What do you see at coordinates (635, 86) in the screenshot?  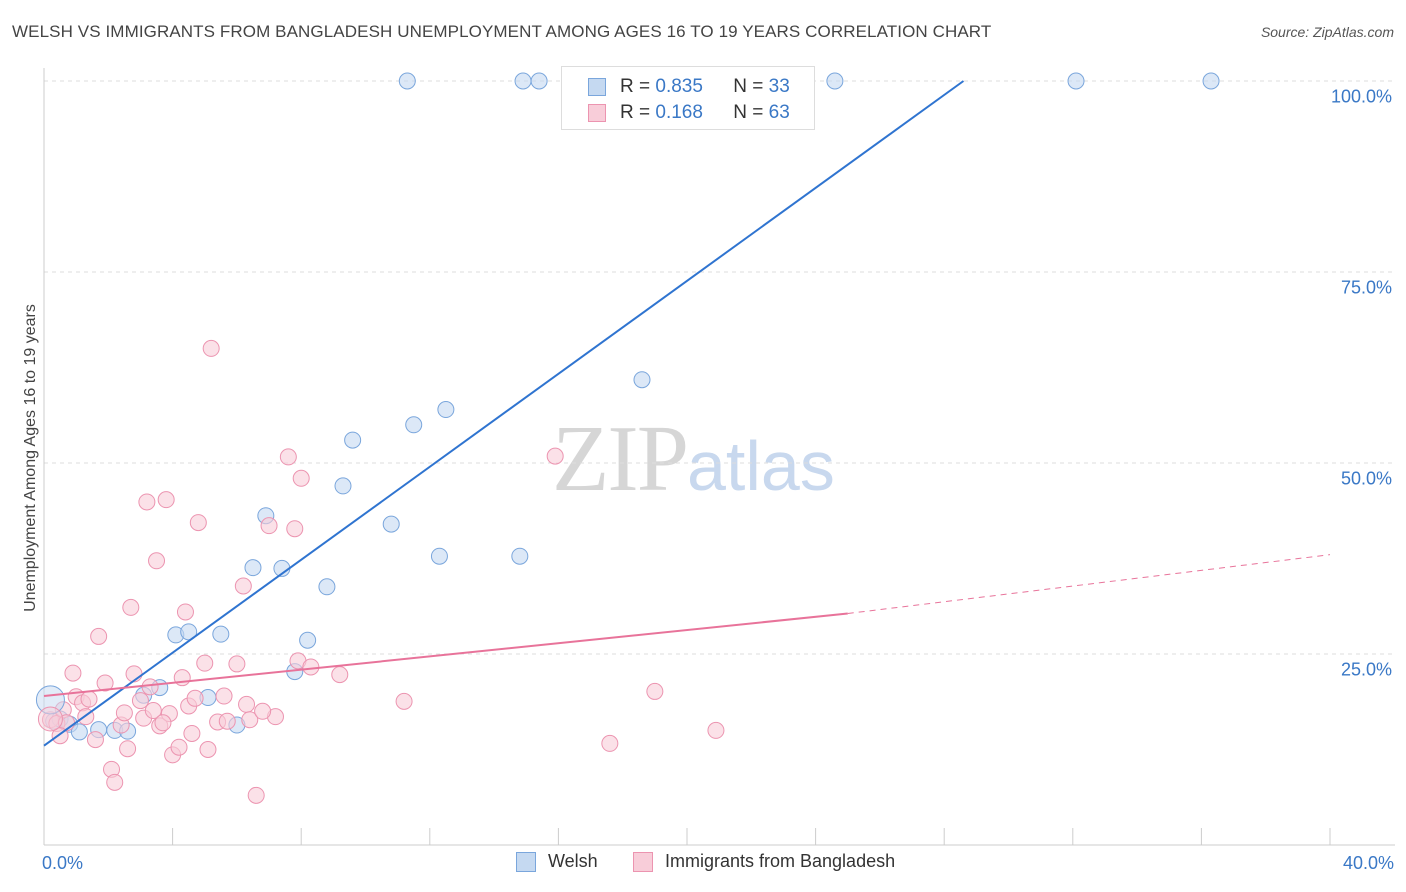 I see `welsh-r-label: R =` at bounding box center [635, 86].